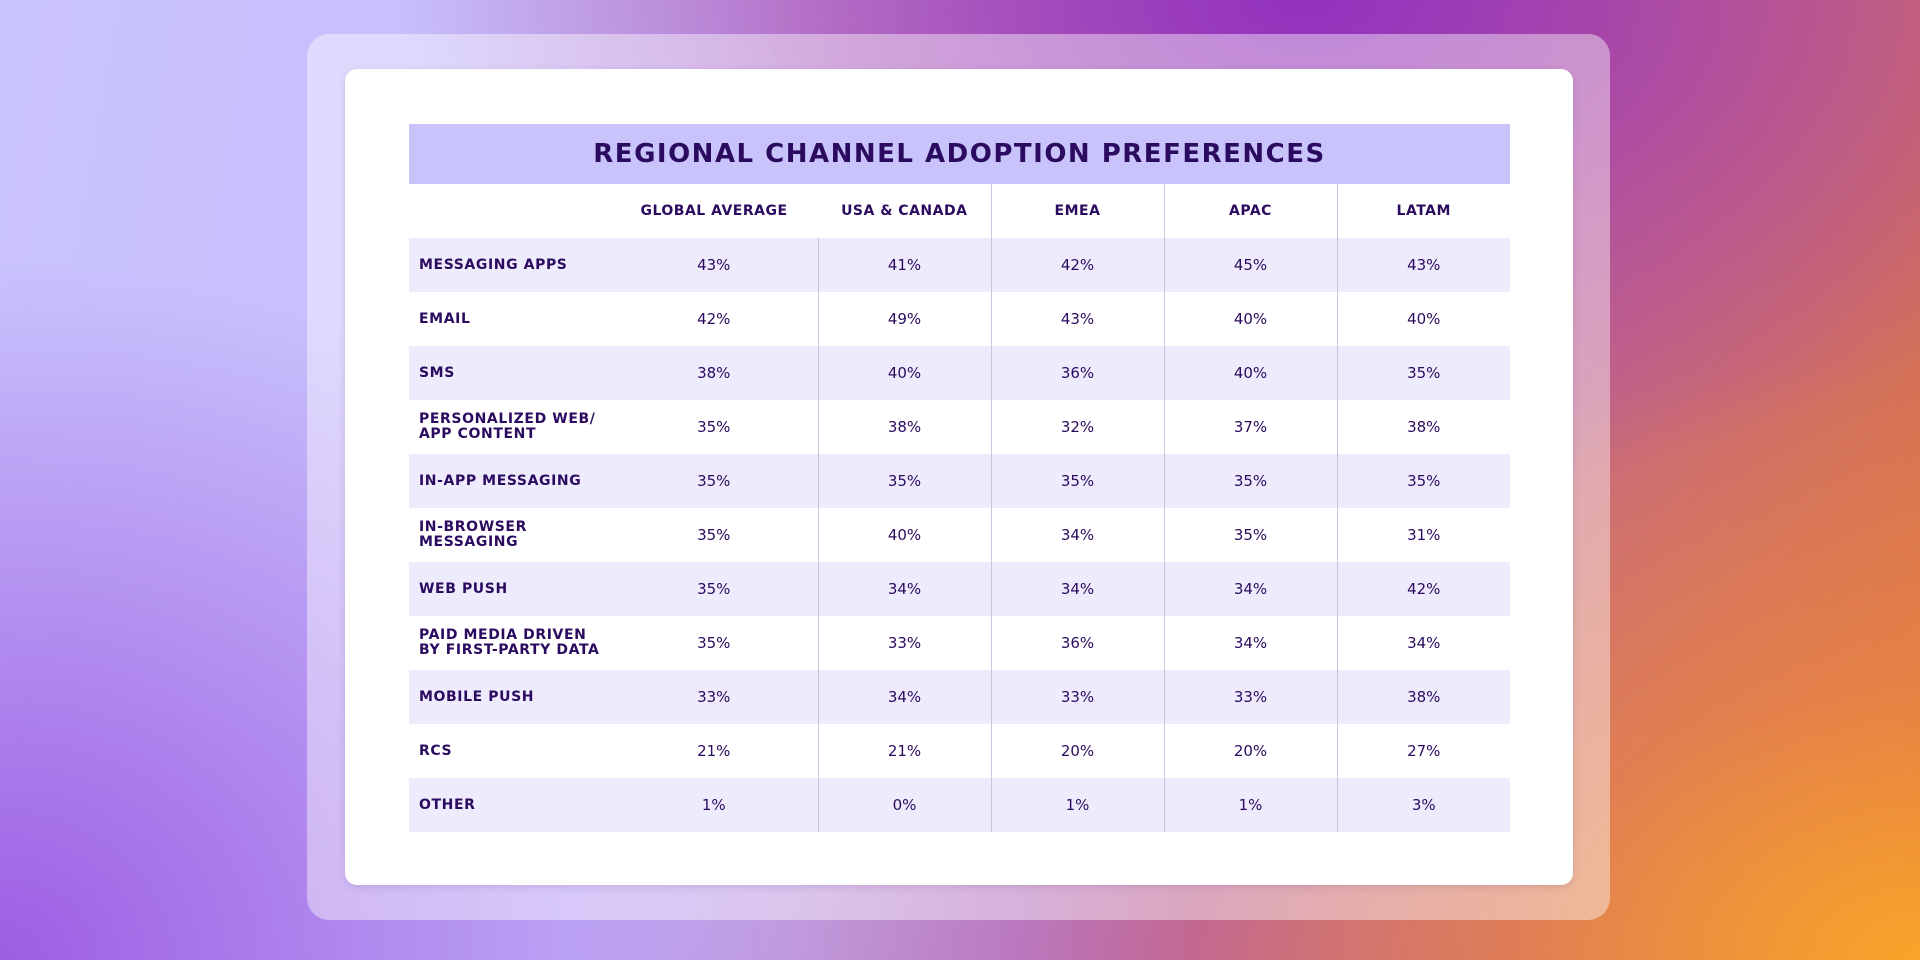 This screenshot has width=1920, height=960. Describe the element at coordinates (509, 589) in the screenshot. I see `row-label: WEB PUSH` at that location.